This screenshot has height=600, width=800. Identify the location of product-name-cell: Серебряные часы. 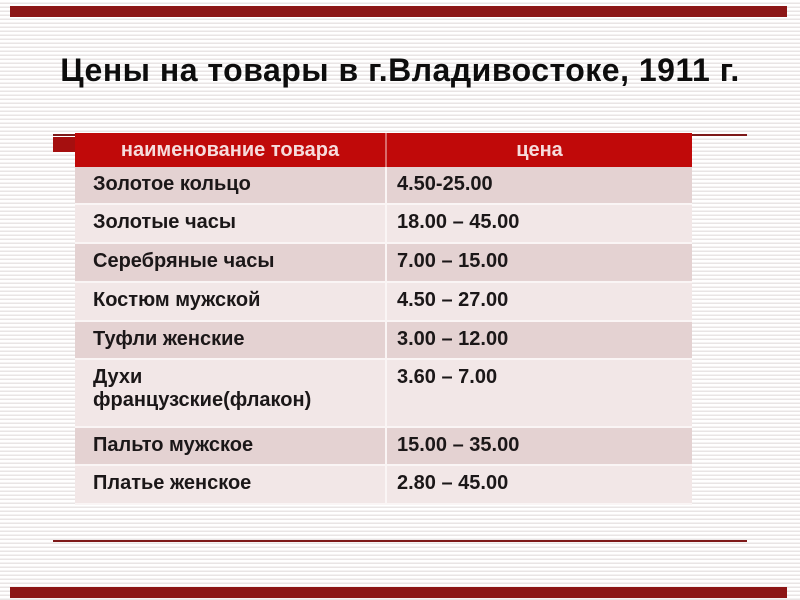
(231, 262).